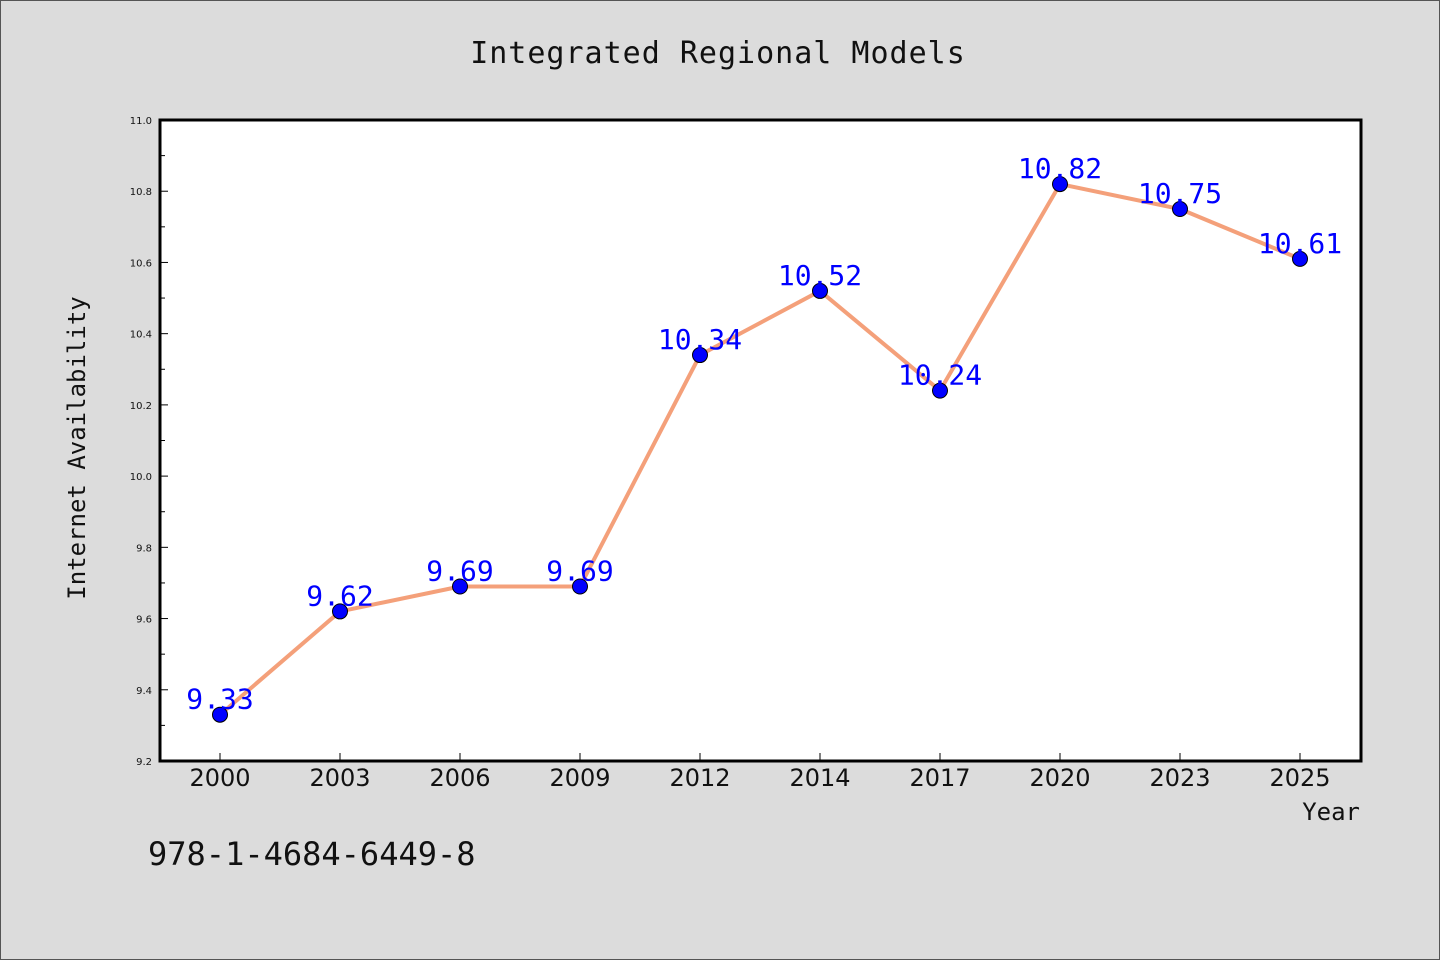 The image size is (1440, 960). I want to click on x-tick-label: 2000, so click(219, 778).